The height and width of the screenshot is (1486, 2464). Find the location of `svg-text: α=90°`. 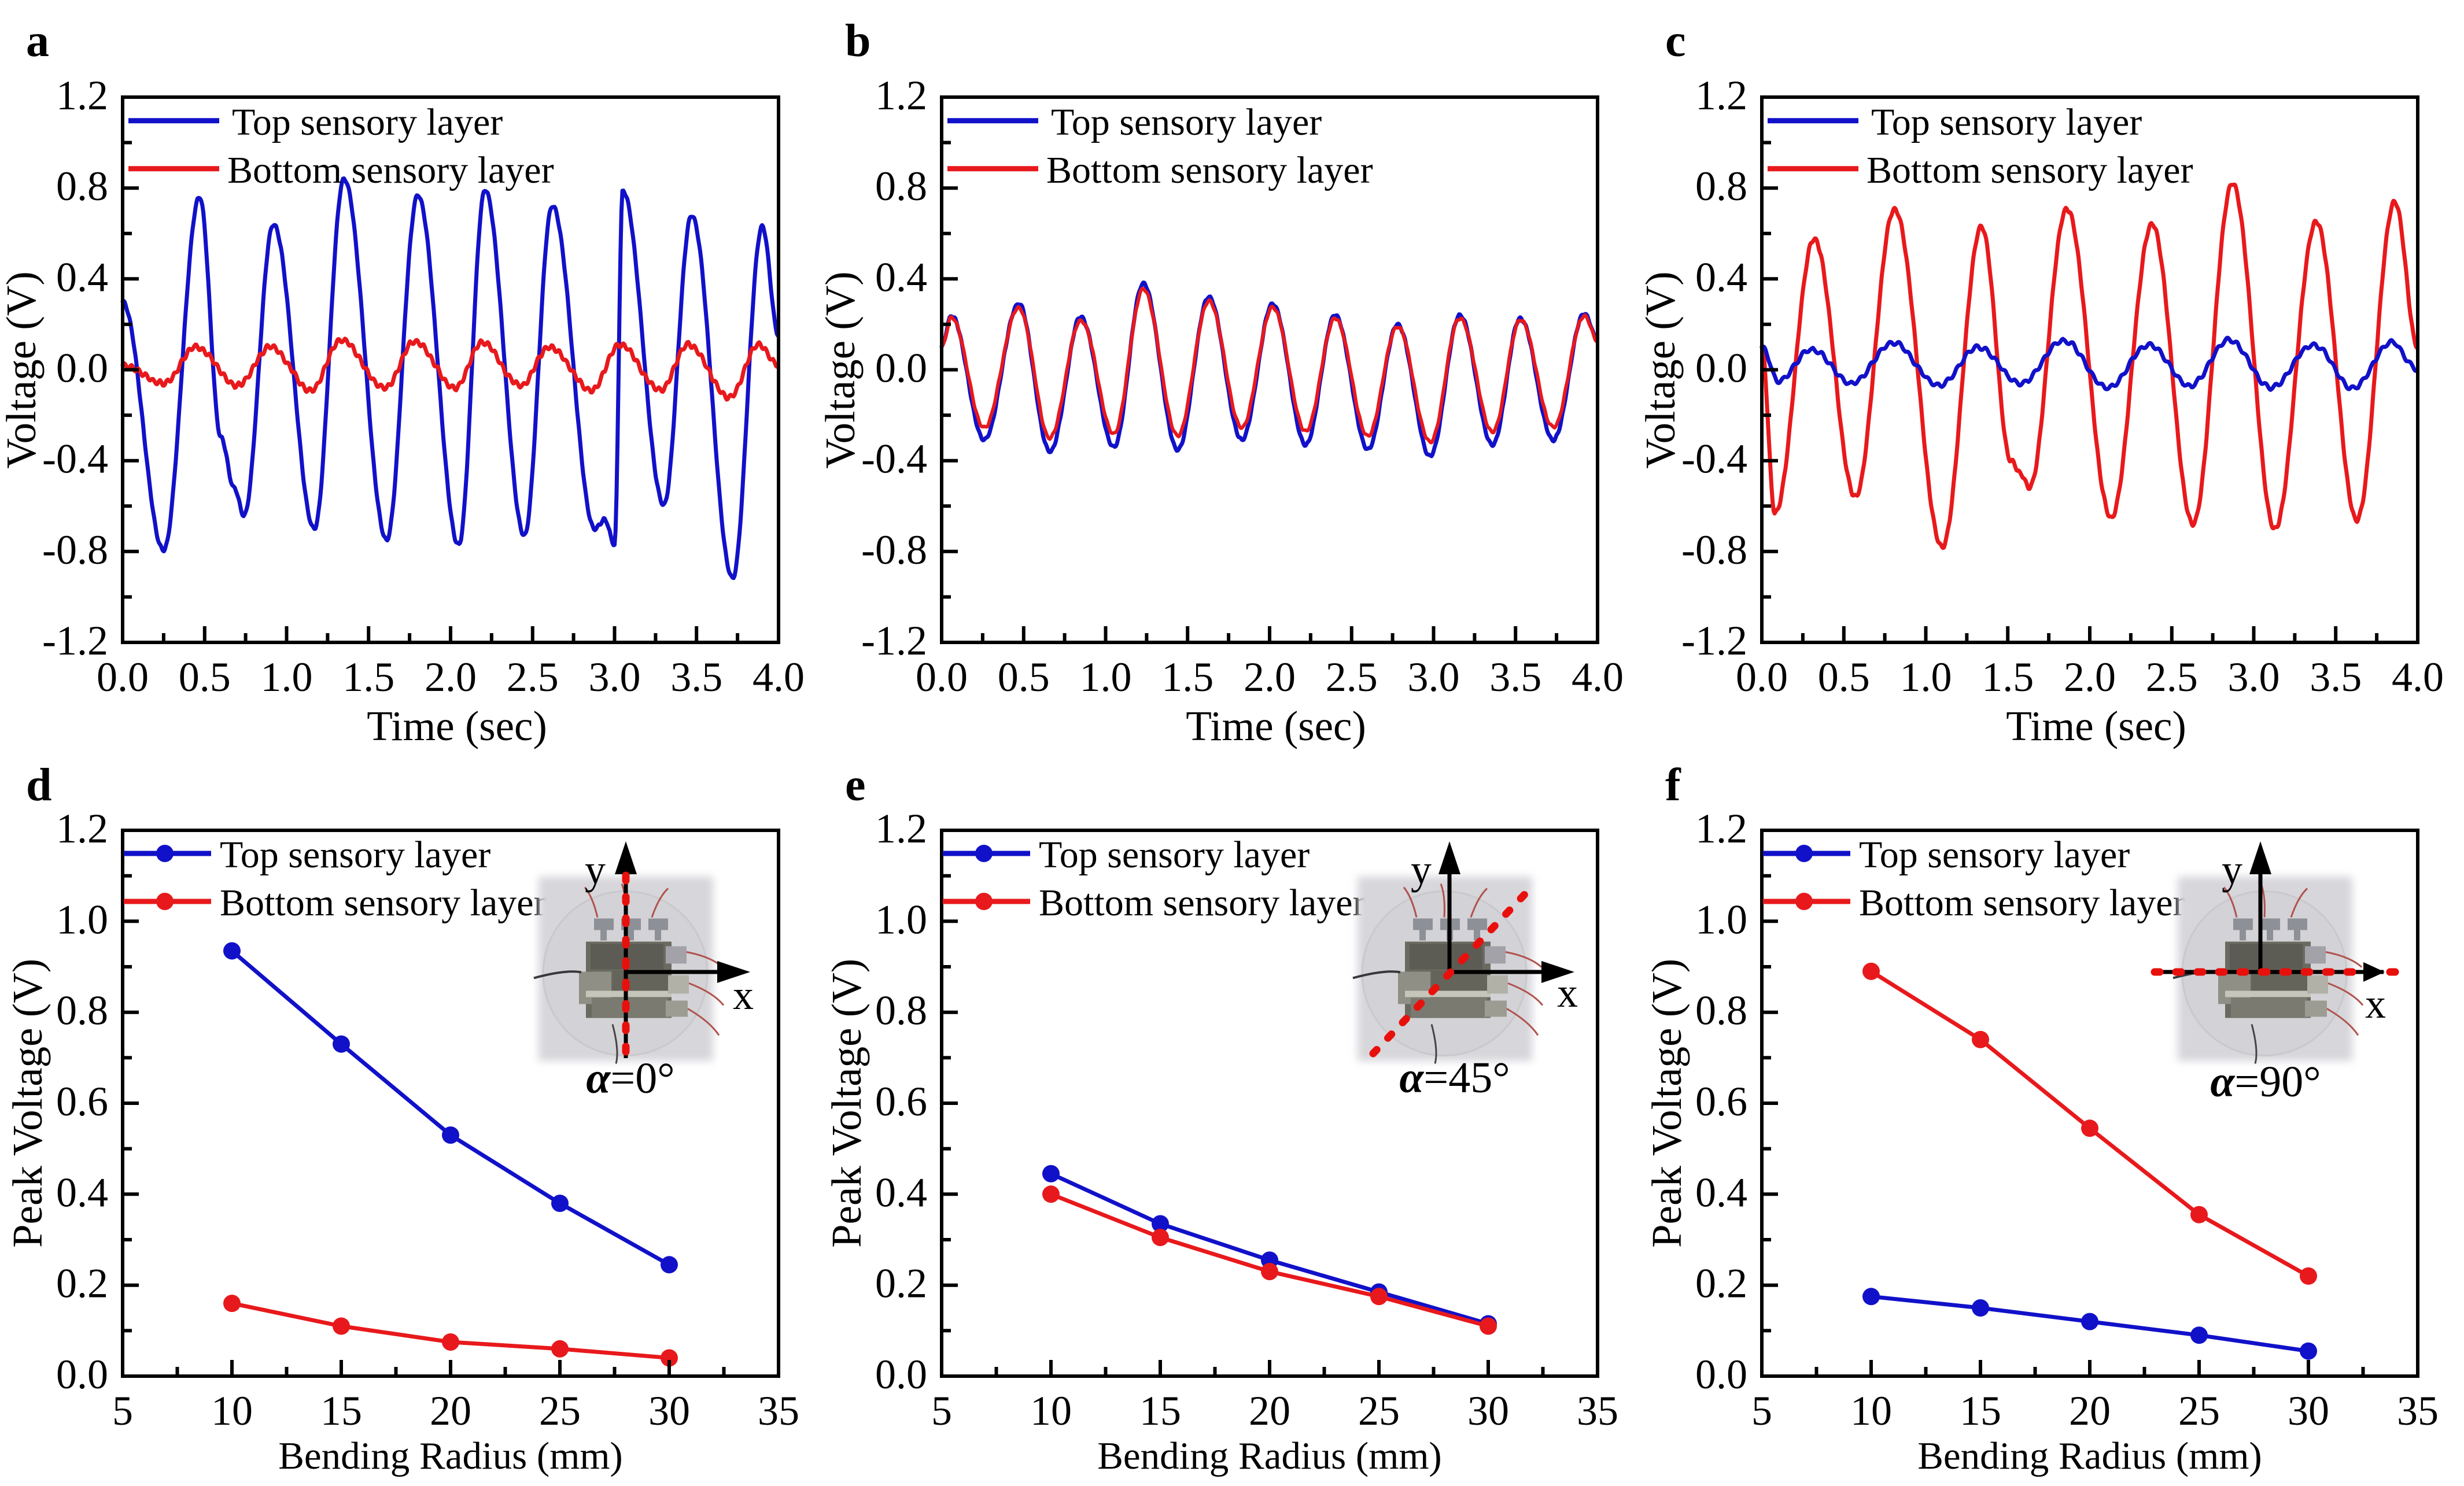

svg-text: α=90° is located at coordinates (2265, 1082).